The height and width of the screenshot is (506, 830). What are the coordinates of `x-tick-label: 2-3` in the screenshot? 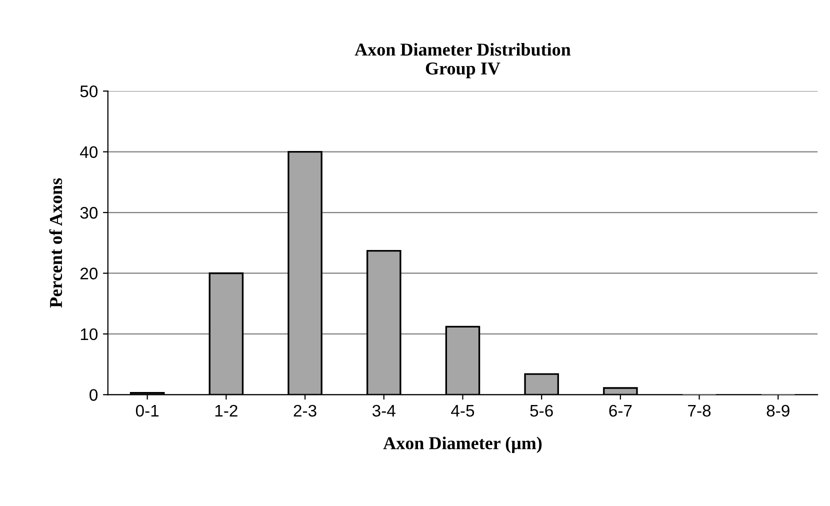 It's located at (305, 410).